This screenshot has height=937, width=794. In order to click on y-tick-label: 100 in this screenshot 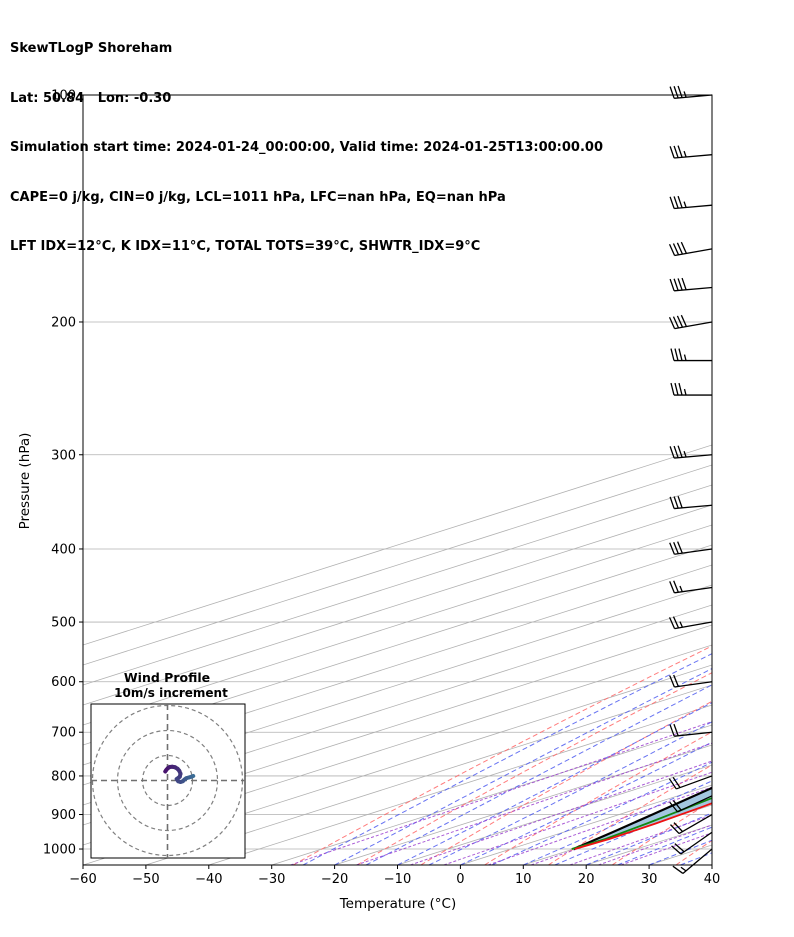, I will do `click(63, 96)`.